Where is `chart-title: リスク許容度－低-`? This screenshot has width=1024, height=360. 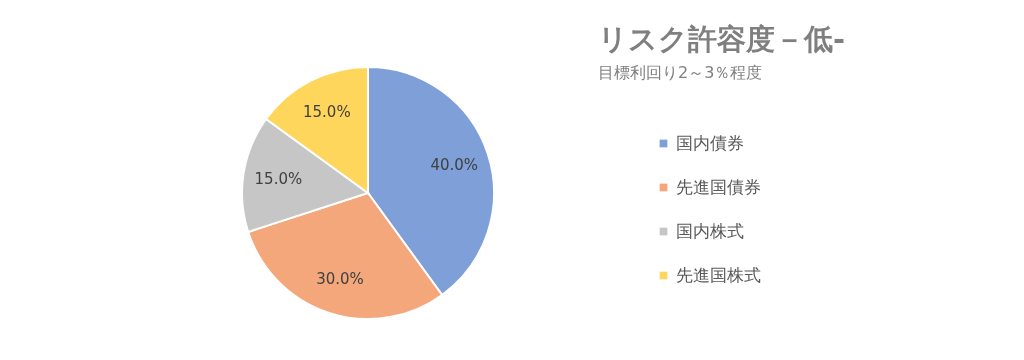 chart-title: リスク許容度－低- is located at coordinates (722, 39).